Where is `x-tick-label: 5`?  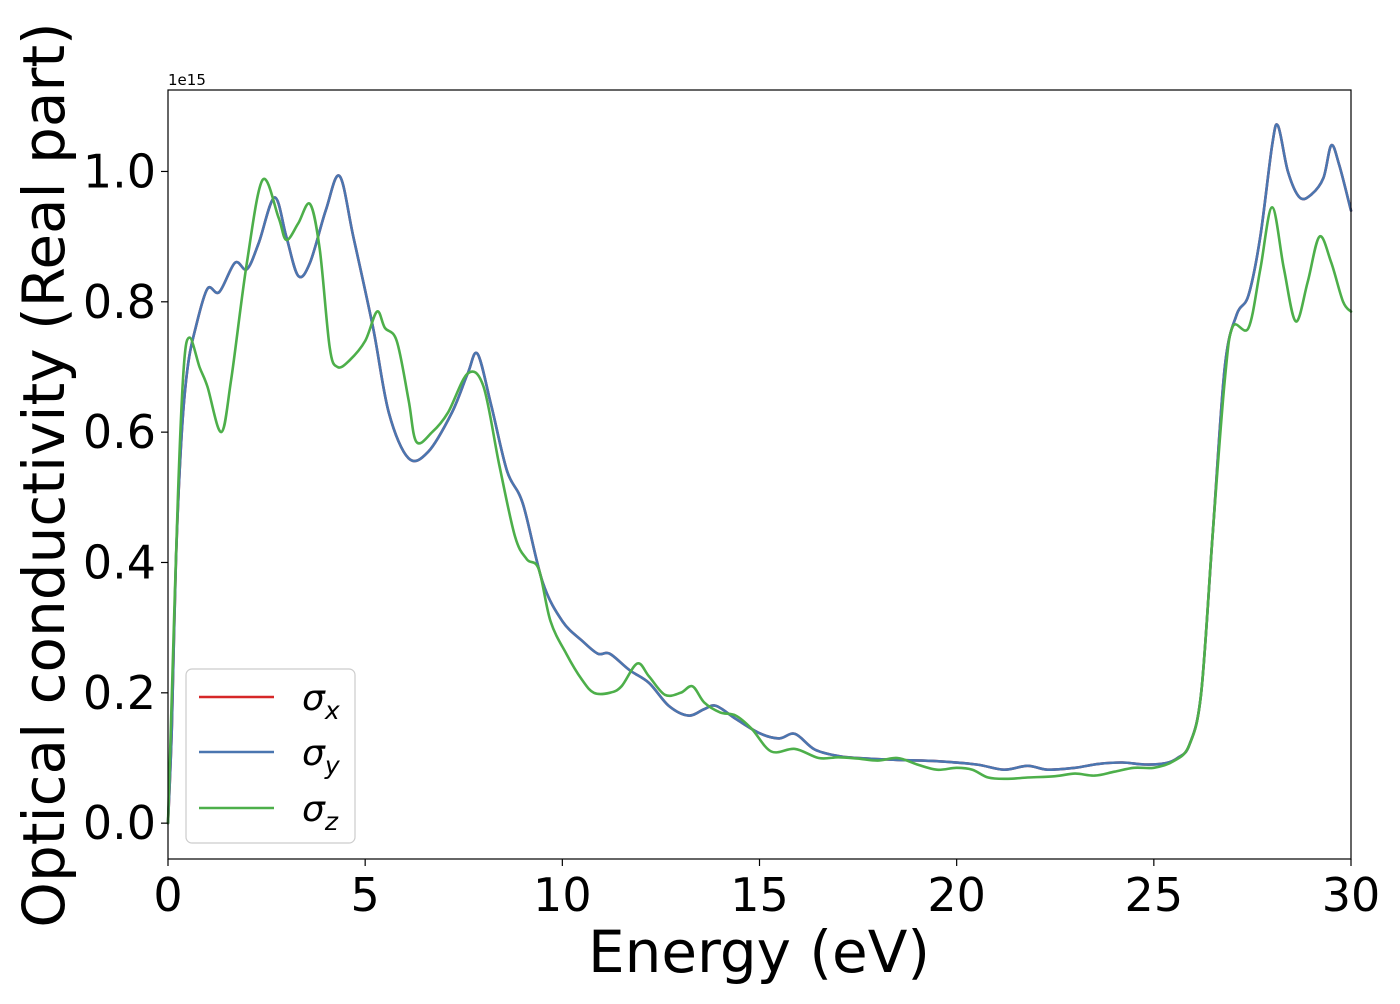 x-tick-label: 5 is located at coordinates (365, 895).